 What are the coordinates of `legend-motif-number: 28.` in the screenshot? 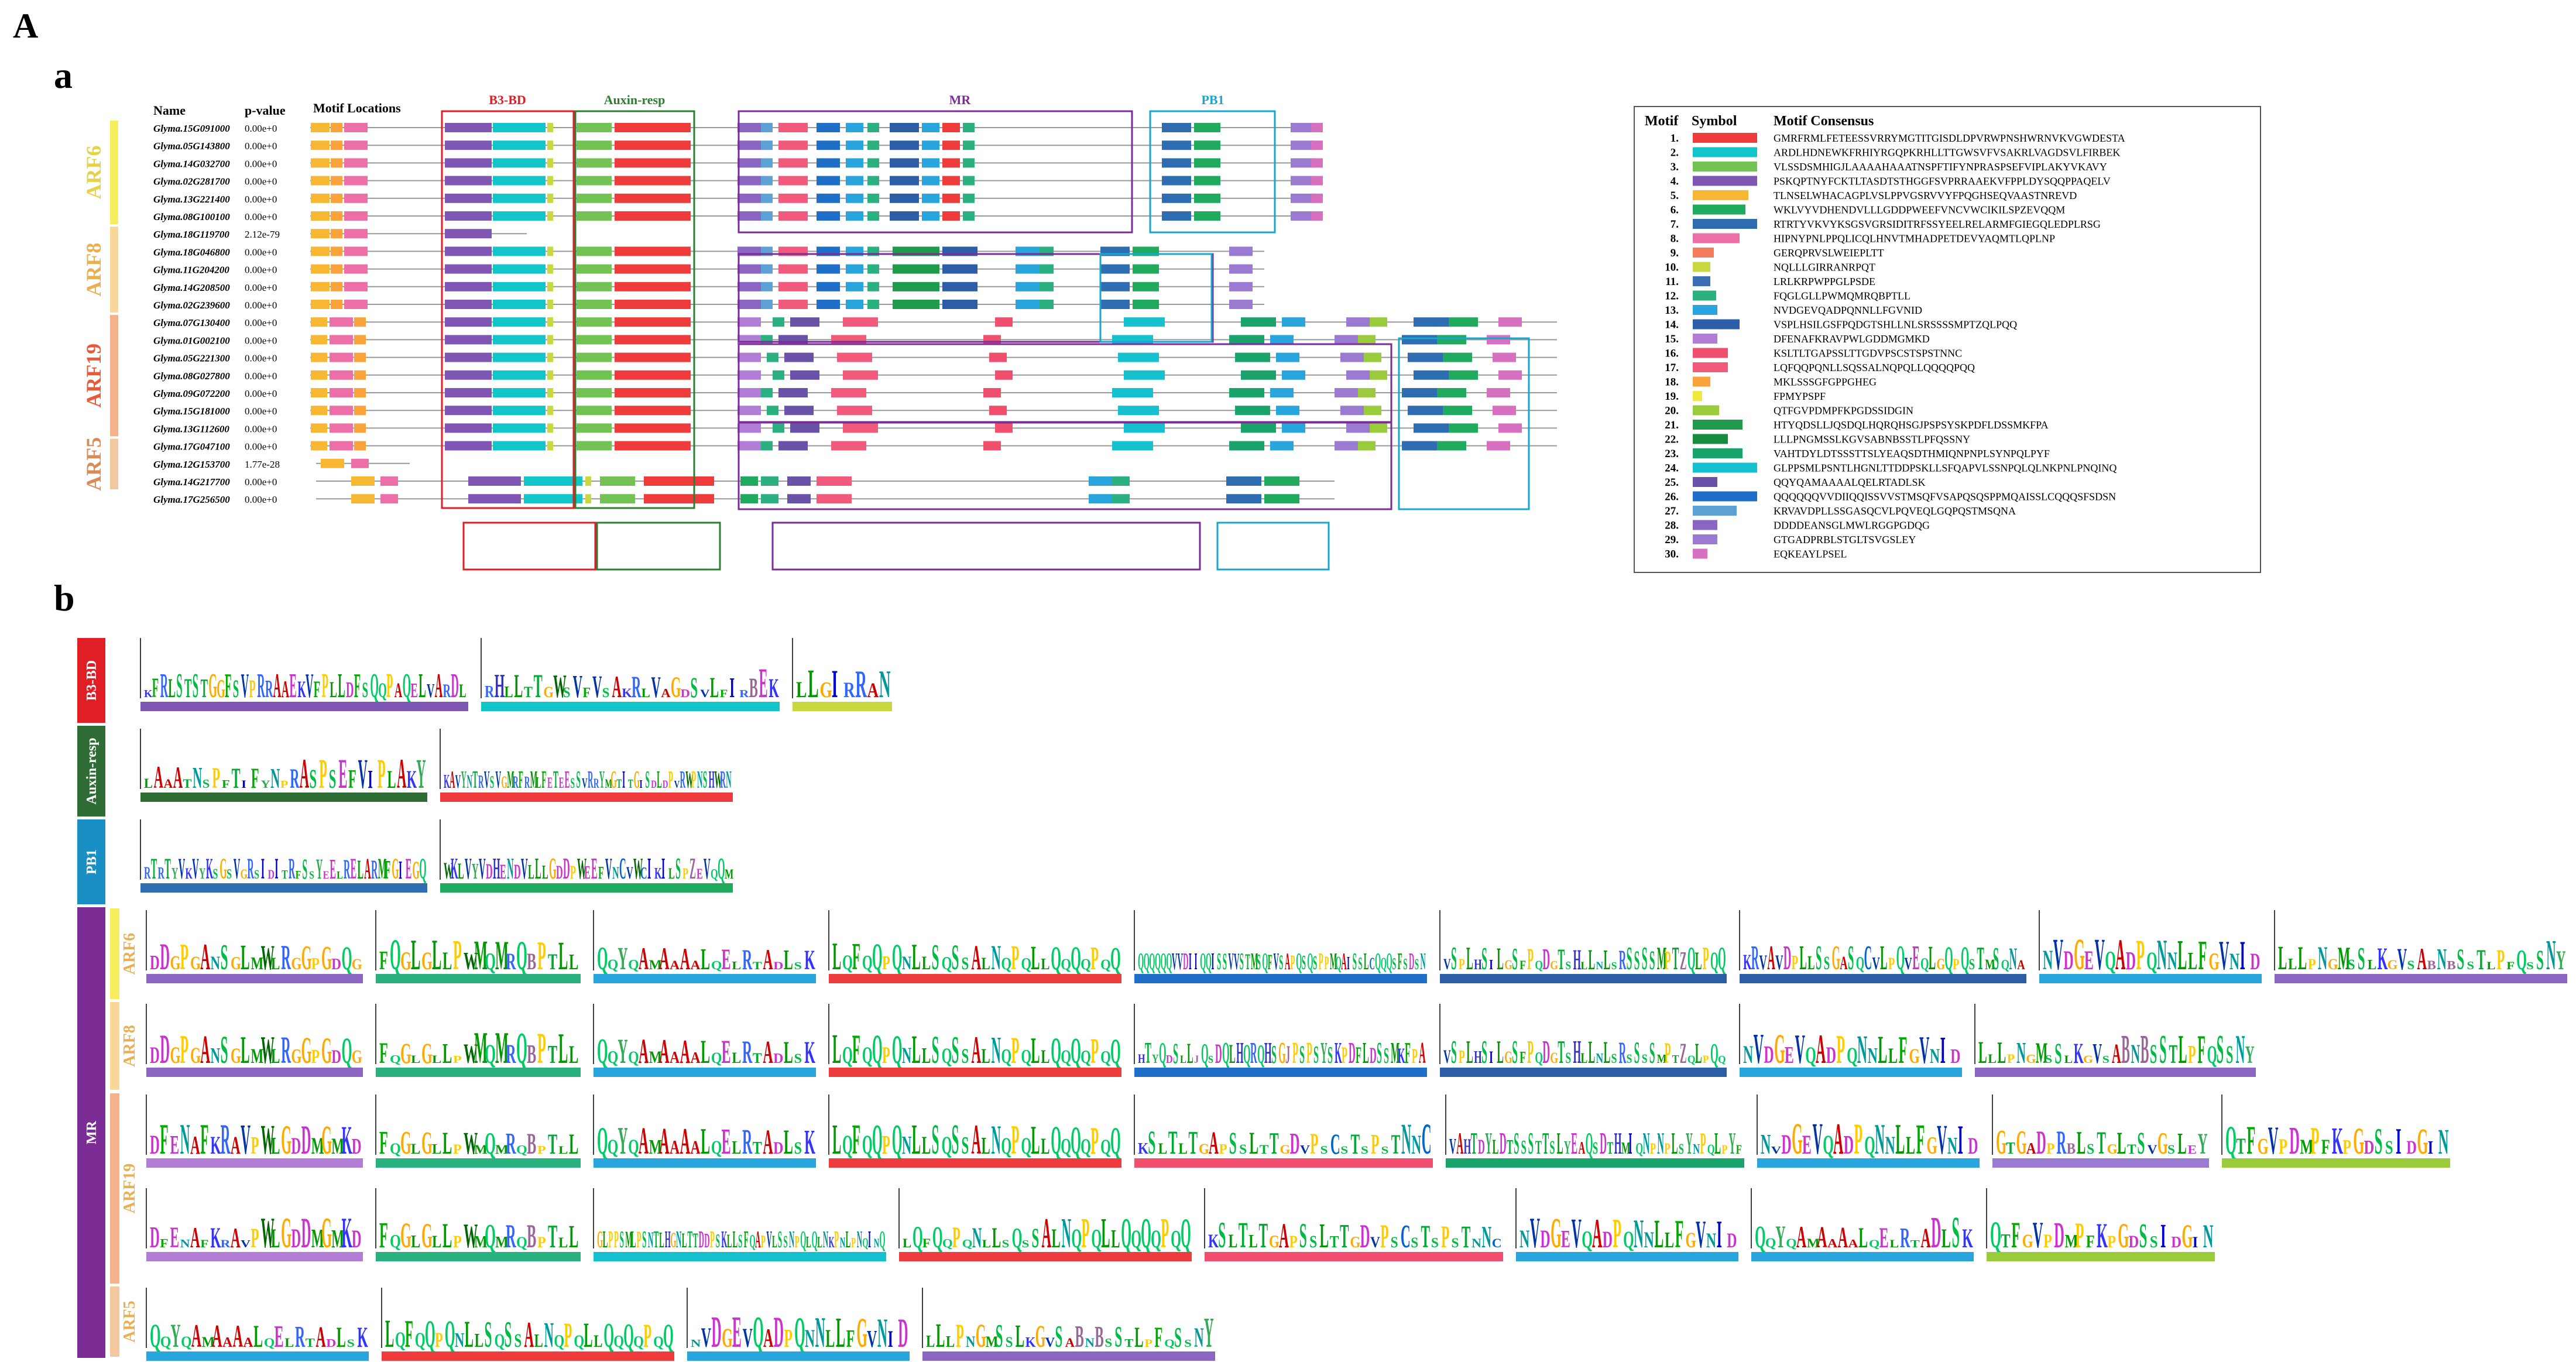 It's located at (1672, 526).